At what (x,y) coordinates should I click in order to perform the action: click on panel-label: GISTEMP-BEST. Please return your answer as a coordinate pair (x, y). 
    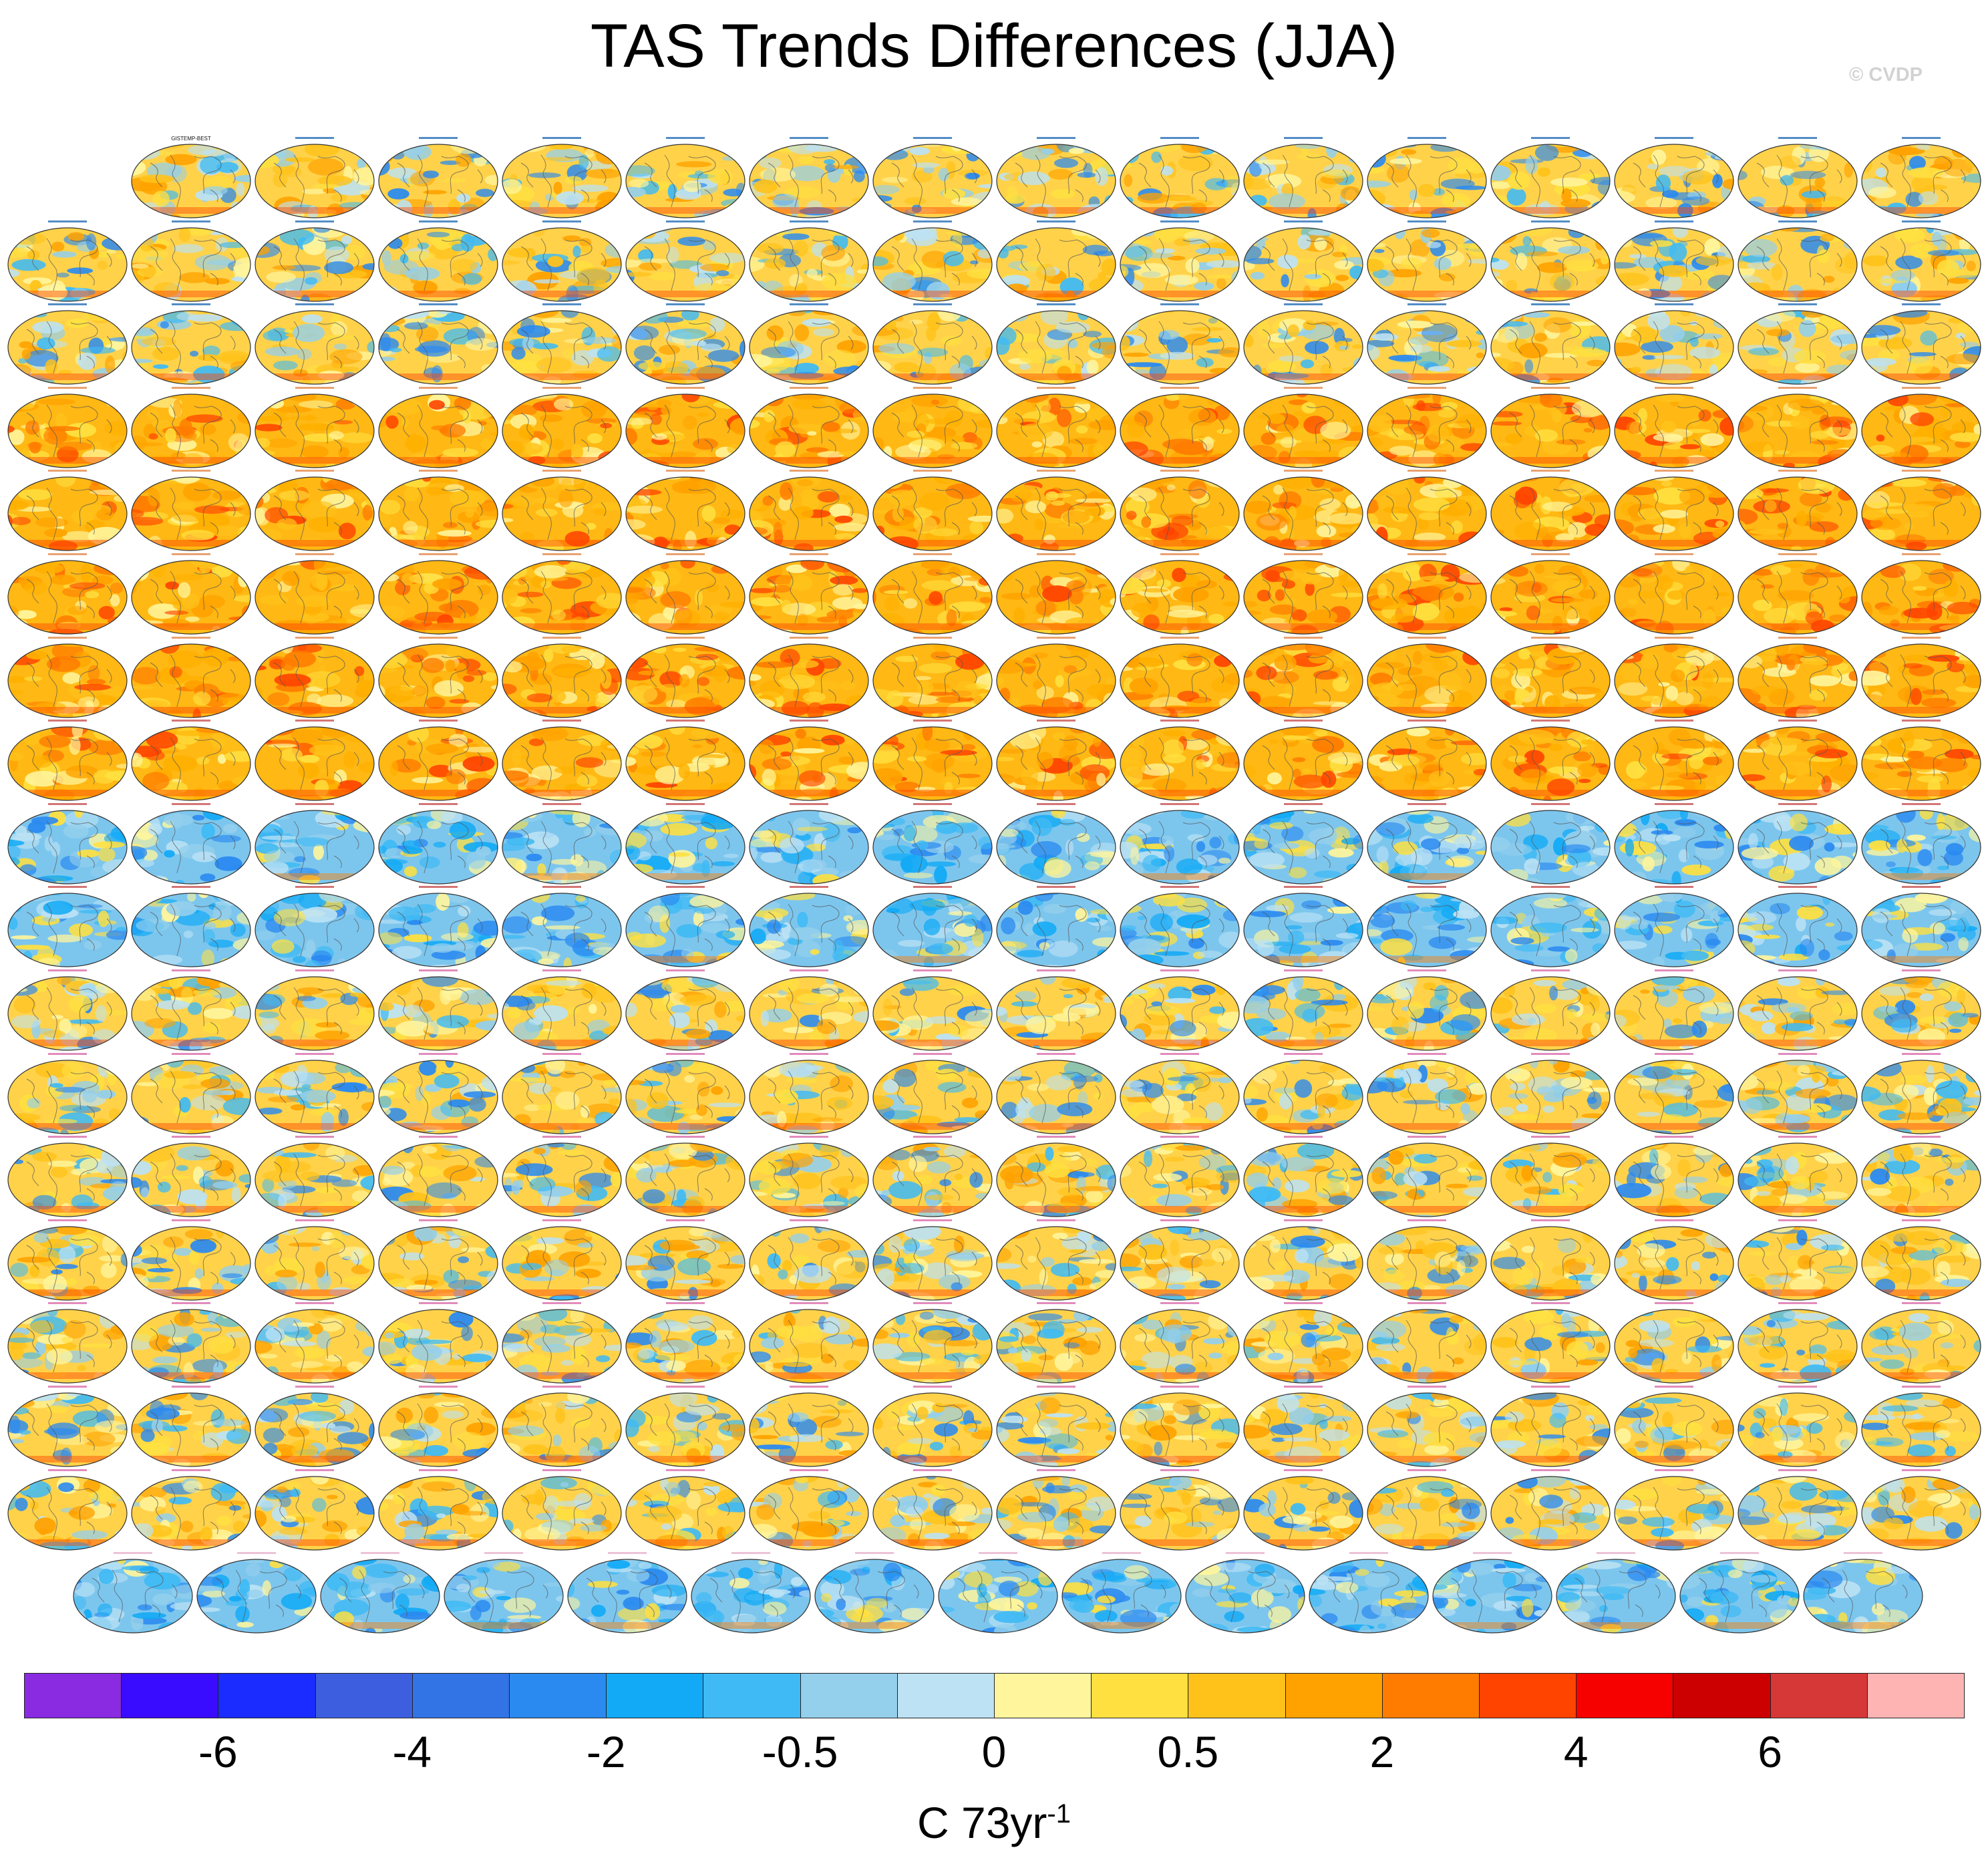
    Looking at the image, I should click on (191, 139).